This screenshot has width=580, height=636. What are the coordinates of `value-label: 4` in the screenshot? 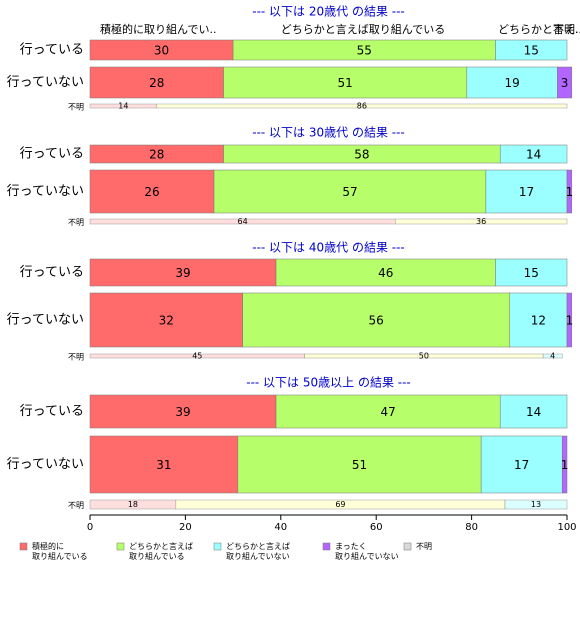 It's located at (552, 356).